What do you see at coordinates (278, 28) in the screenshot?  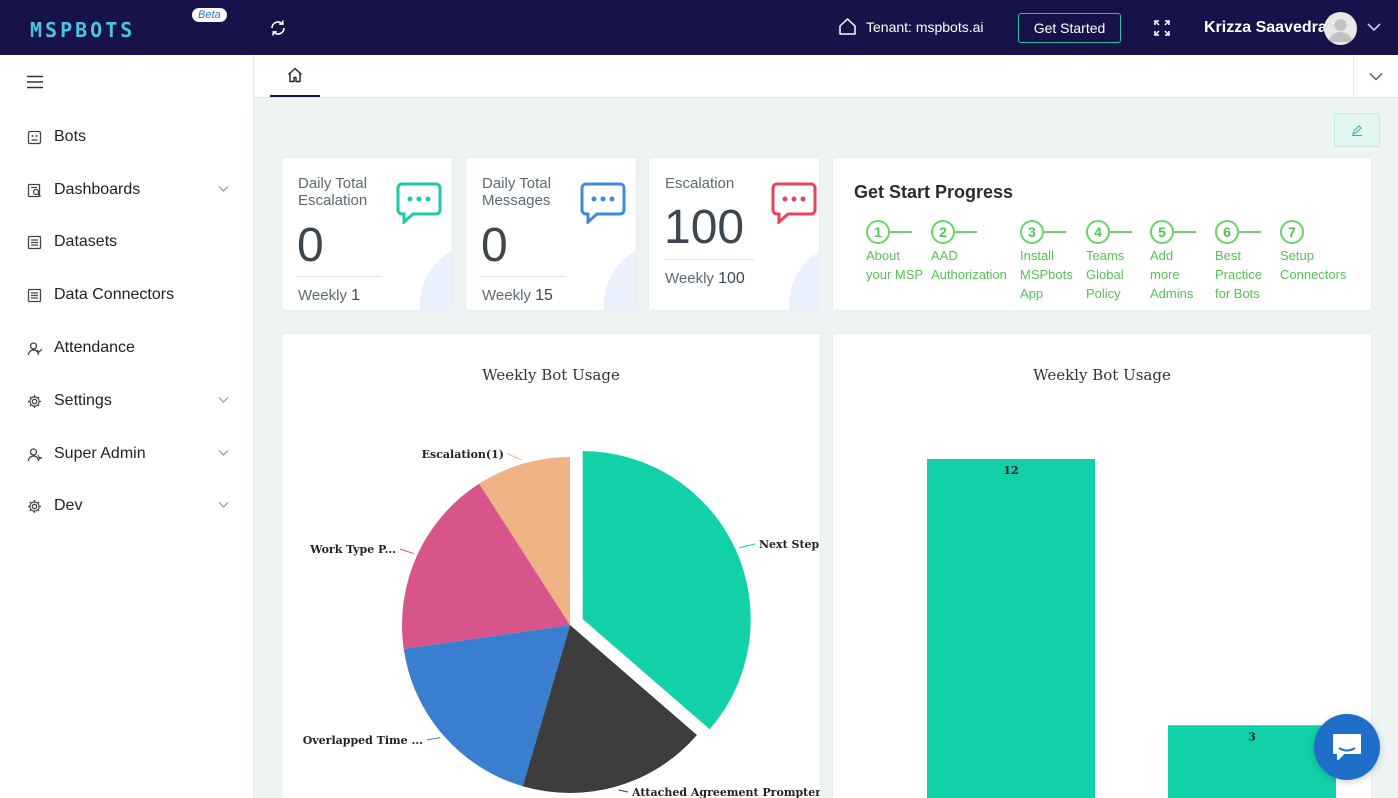 I see `refresh-icon` at bounding box center [278, 28].